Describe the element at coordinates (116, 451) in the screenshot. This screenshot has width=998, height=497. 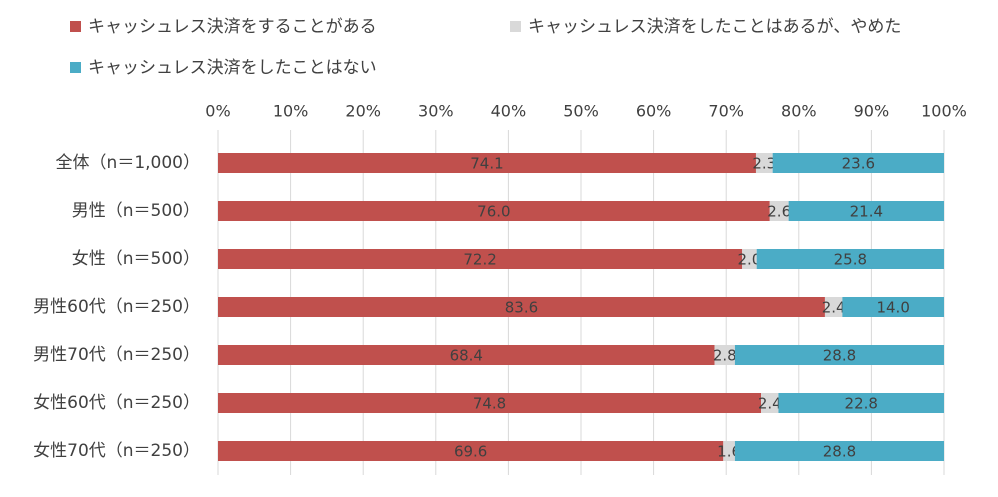
I see `category-label: 女性70代（n＝250）` at that location.